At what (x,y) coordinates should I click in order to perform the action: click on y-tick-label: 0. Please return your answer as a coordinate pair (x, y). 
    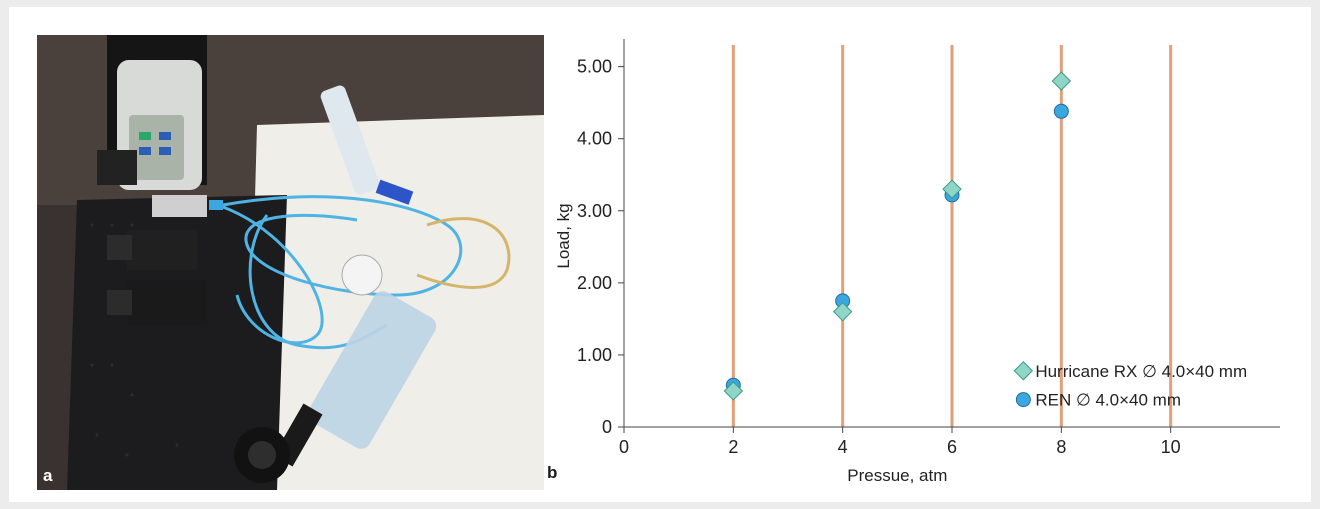
    Looking at the image, I should click on (607, 427).